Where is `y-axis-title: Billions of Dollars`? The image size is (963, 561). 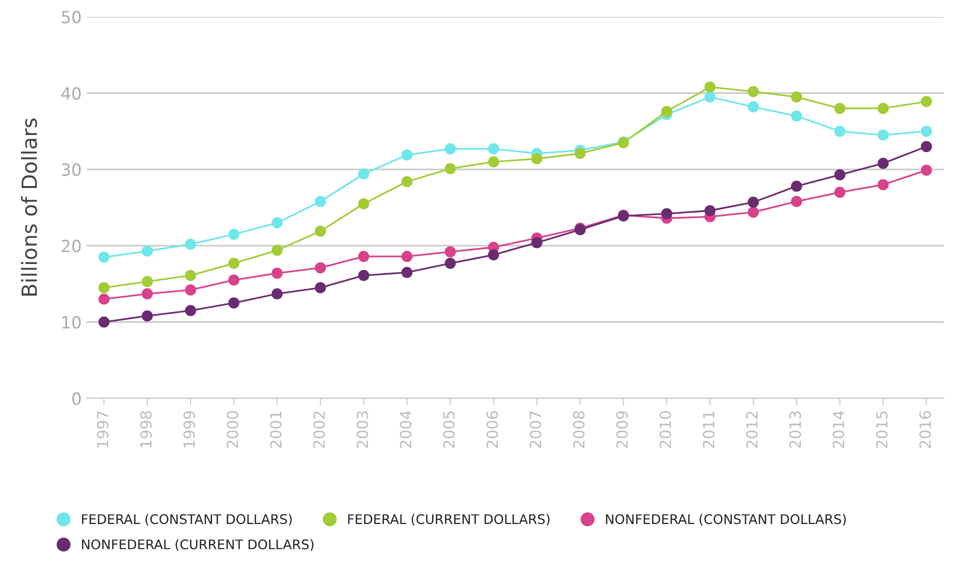 y-axis-title: Billions of Dollars is located at coordinates (29, 207).